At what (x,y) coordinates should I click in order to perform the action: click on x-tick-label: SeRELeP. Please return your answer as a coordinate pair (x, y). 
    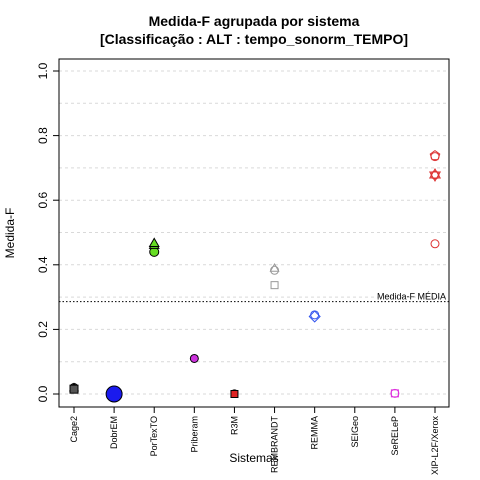
    Looking at the image, I should click on (395, 436).